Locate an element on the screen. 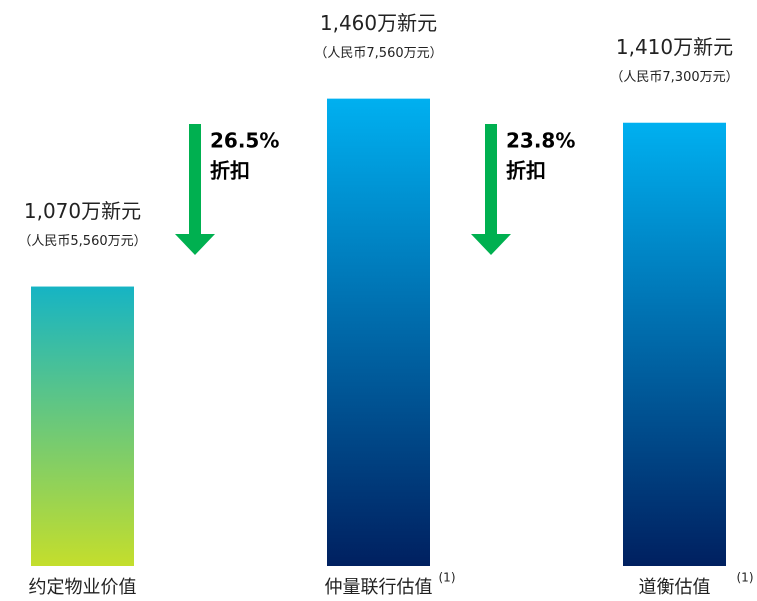  sub-label: （人民币5,560万元） is located at coordinates (82, 241).